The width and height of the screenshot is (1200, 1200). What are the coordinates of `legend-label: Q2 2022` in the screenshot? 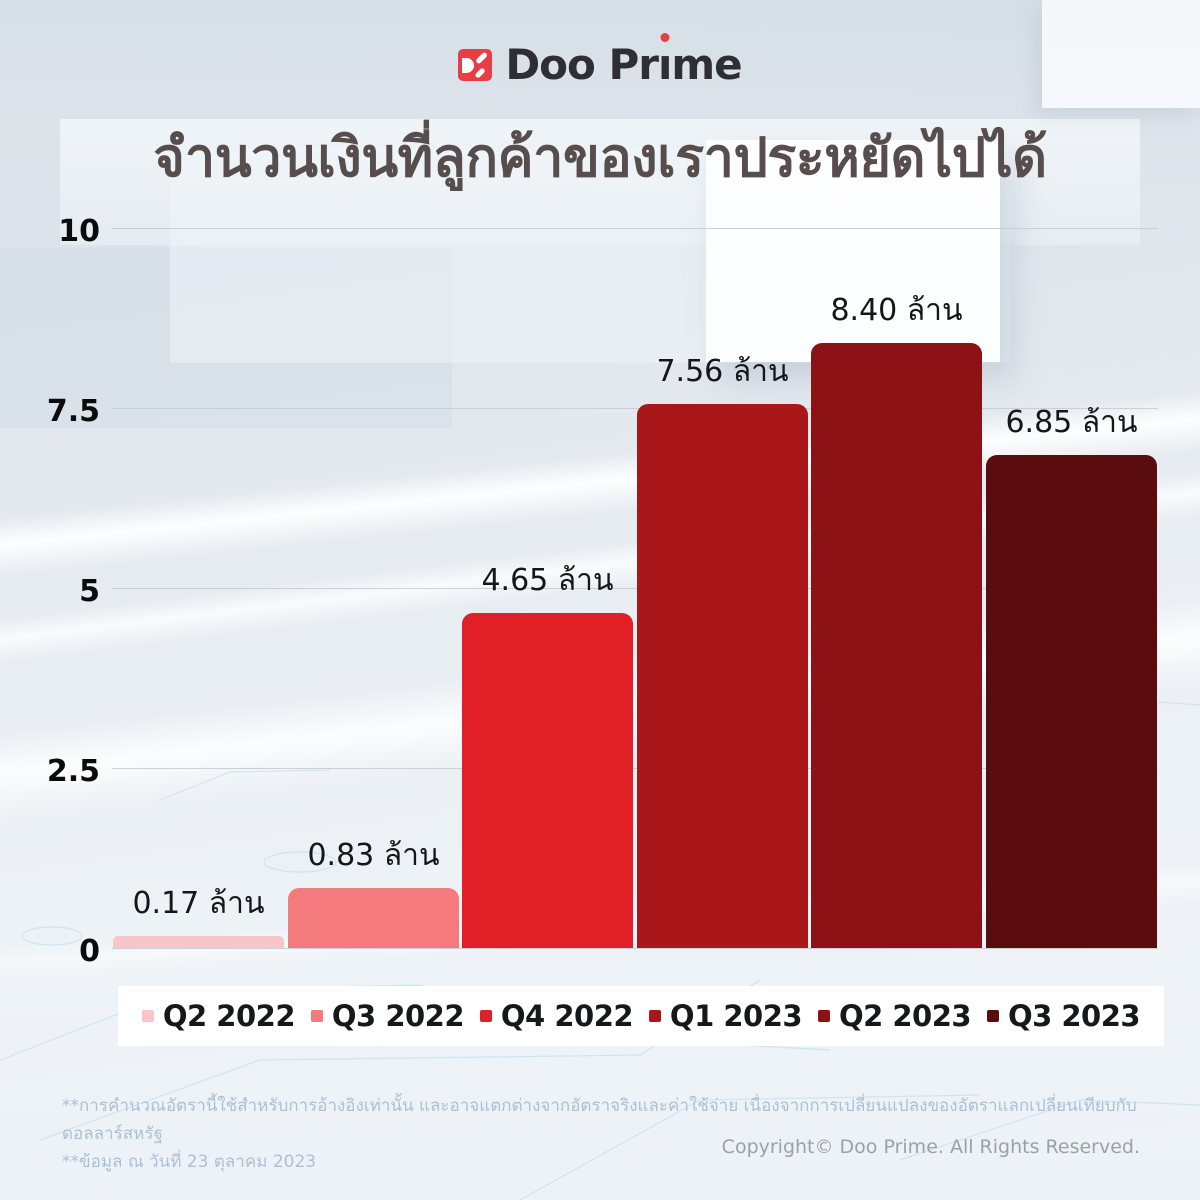 It's located at (229, 1015).